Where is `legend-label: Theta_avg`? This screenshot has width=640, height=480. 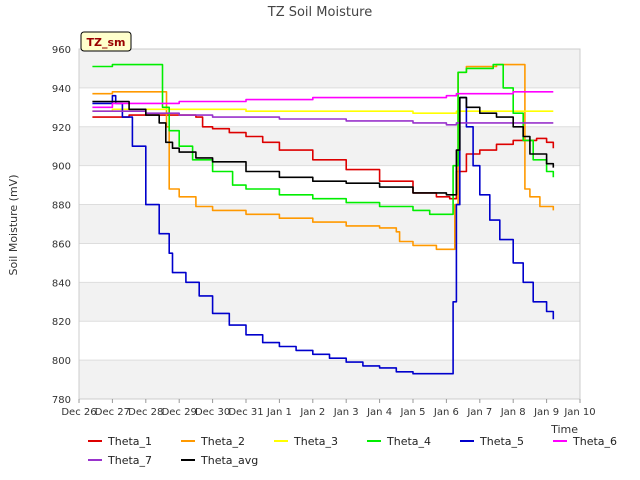
legend-label: Theta_avg is located at coordinates (229, 460).